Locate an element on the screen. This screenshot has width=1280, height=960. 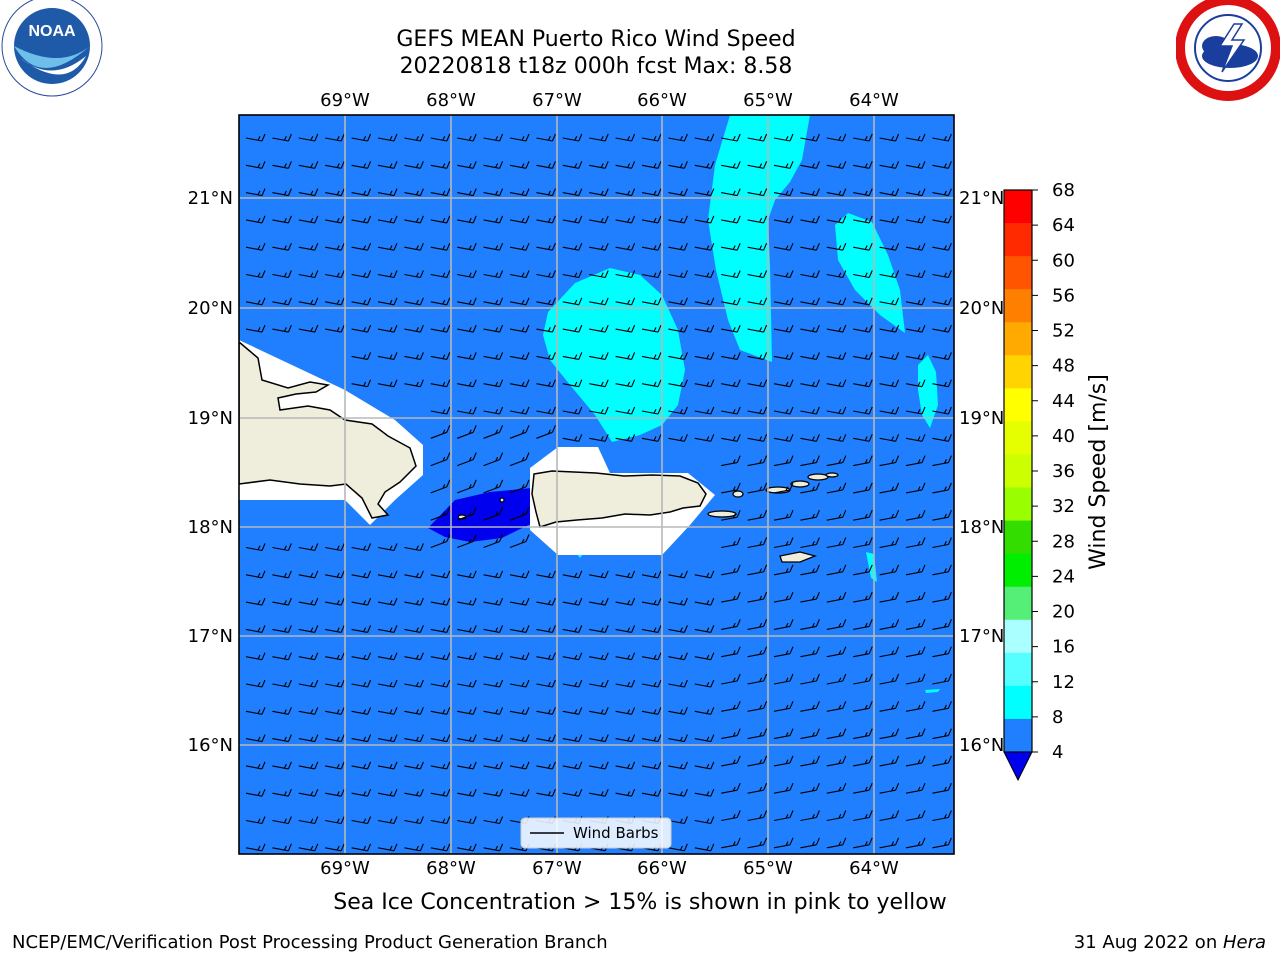
legend-label: Wind Barbs is located at coordinates (616, 833).